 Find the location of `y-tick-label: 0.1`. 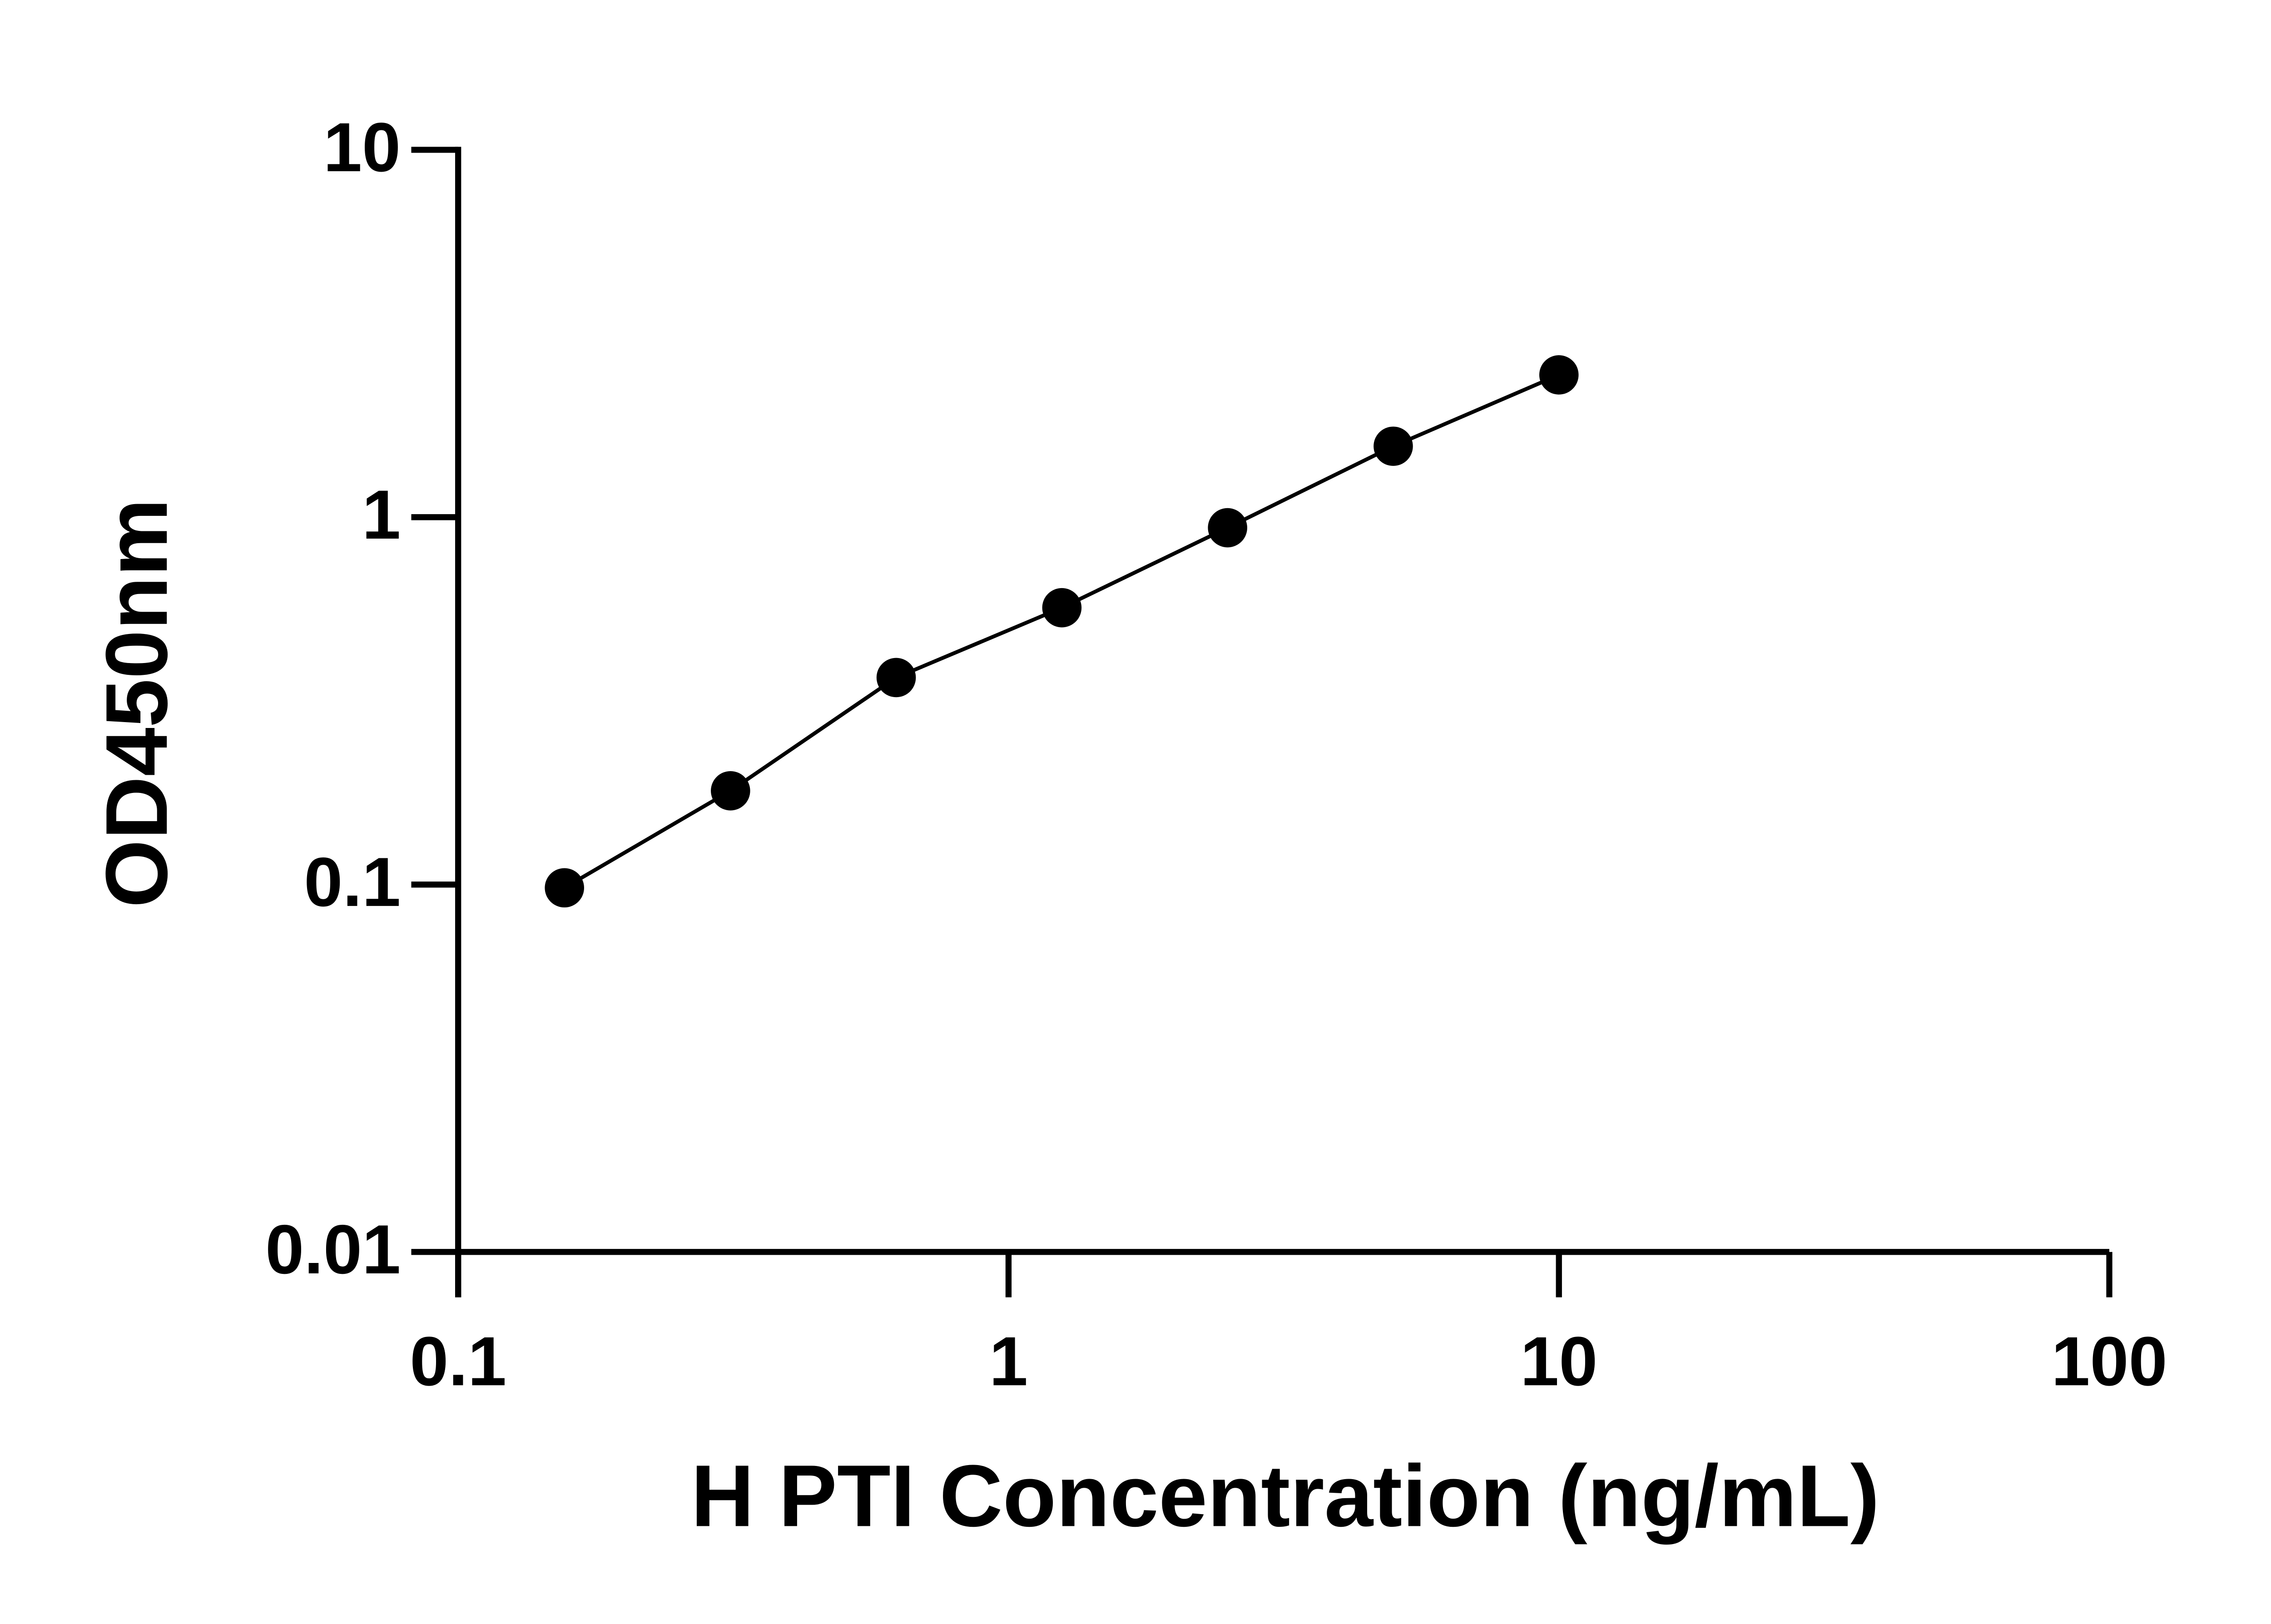

y-tick-label: 0.1 is located at coordinates (352, 882).